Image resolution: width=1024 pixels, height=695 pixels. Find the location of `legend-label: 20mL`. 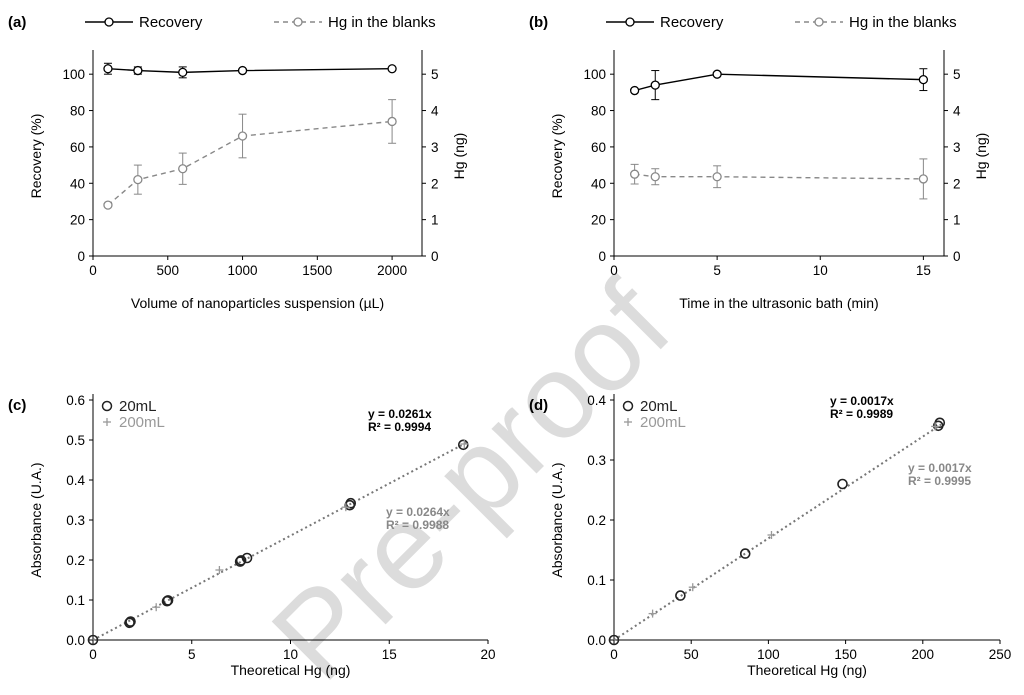

legend-label: 20mL is located at coordinates (659, 406).